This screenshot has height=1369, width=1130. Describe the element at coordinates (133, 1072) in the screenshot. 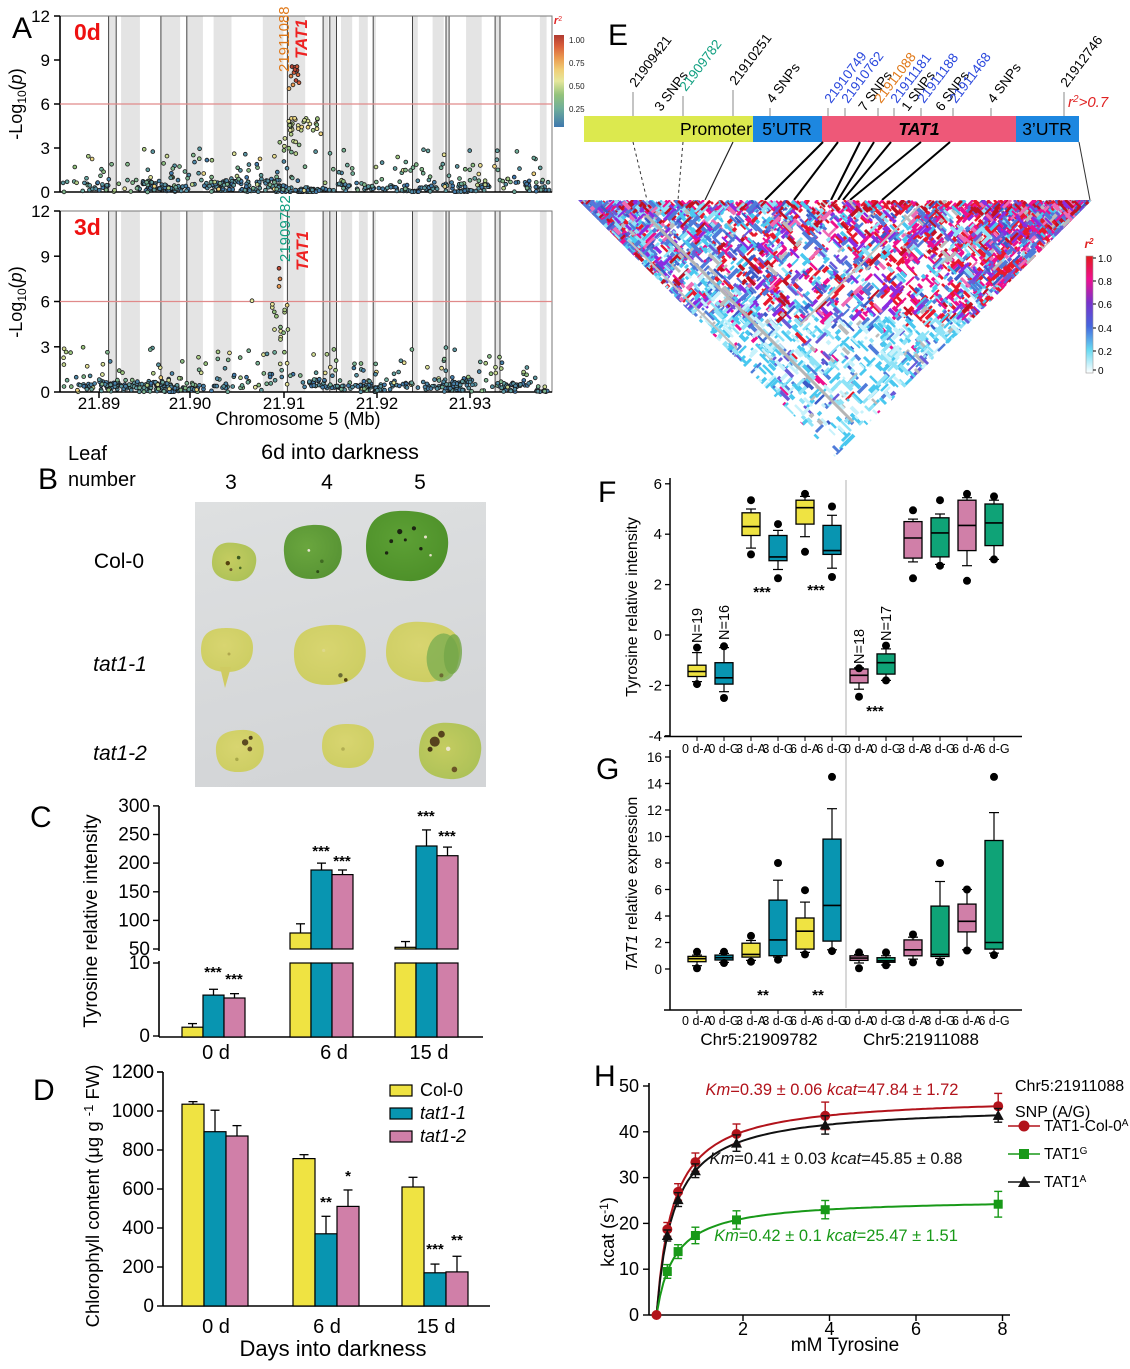

I see `svg-text: 1200` at that location.